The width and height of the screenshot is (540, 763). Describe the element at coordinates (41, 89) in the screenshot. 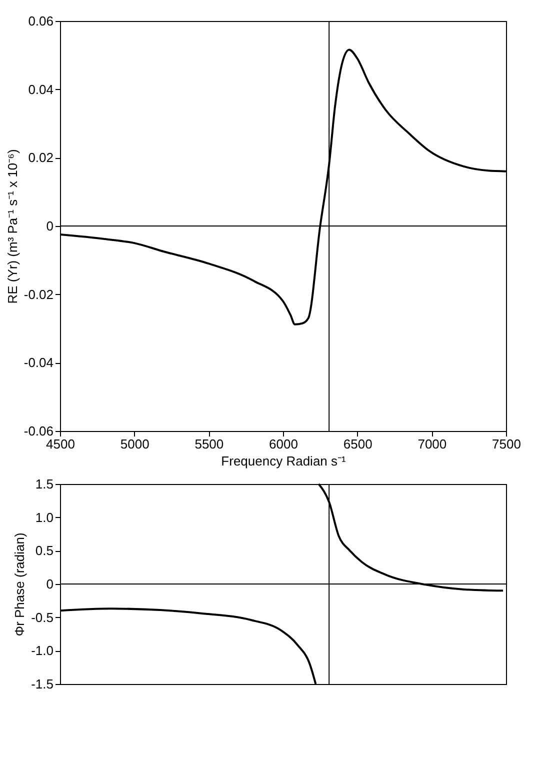

I see `y-tick-label: 0.04` at that location.